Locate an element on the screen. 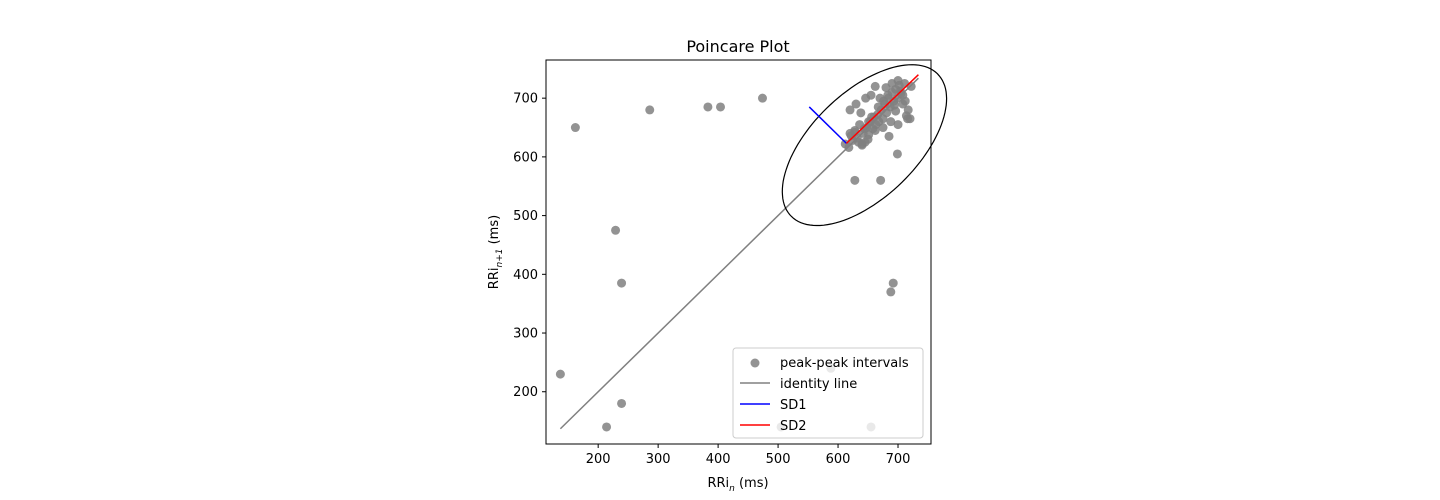 Image resolution: width=1440 pixels, height=500 pixels. legend-label-identity: identity line is located at coordinates (818, 384).